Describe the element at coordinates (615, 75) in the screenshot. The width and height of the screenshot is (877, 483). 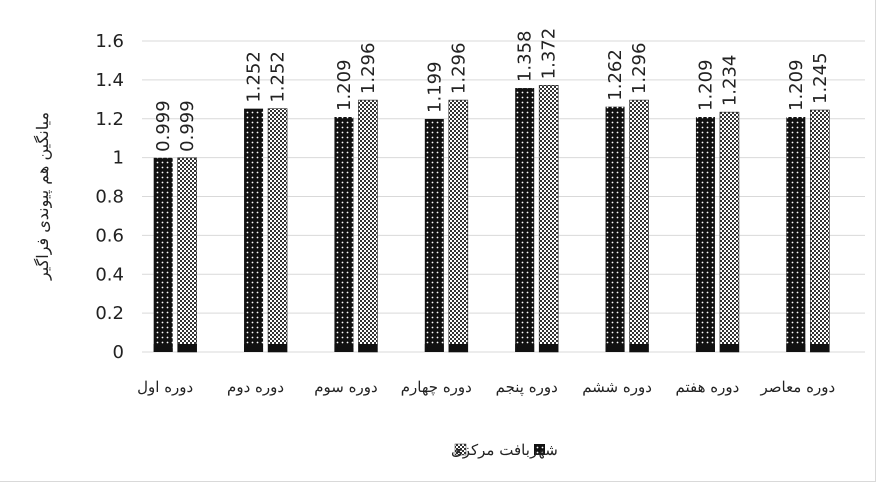
I see `data-label: 1.262` at that location.